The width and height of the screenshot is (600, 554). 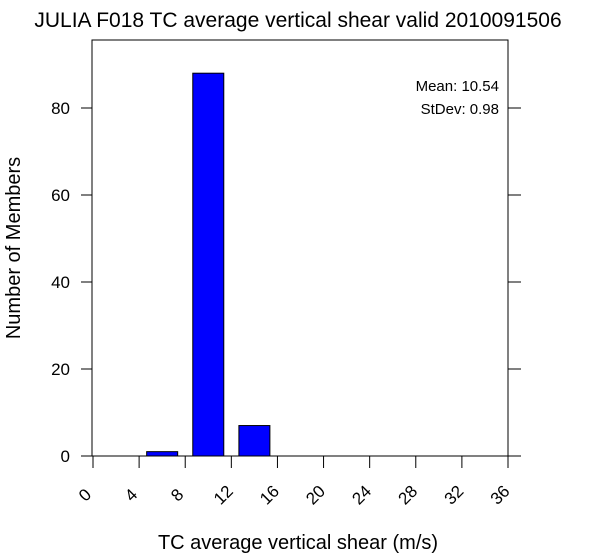 I want to click on x-tick-label: 0, so click(x=85, y=495).